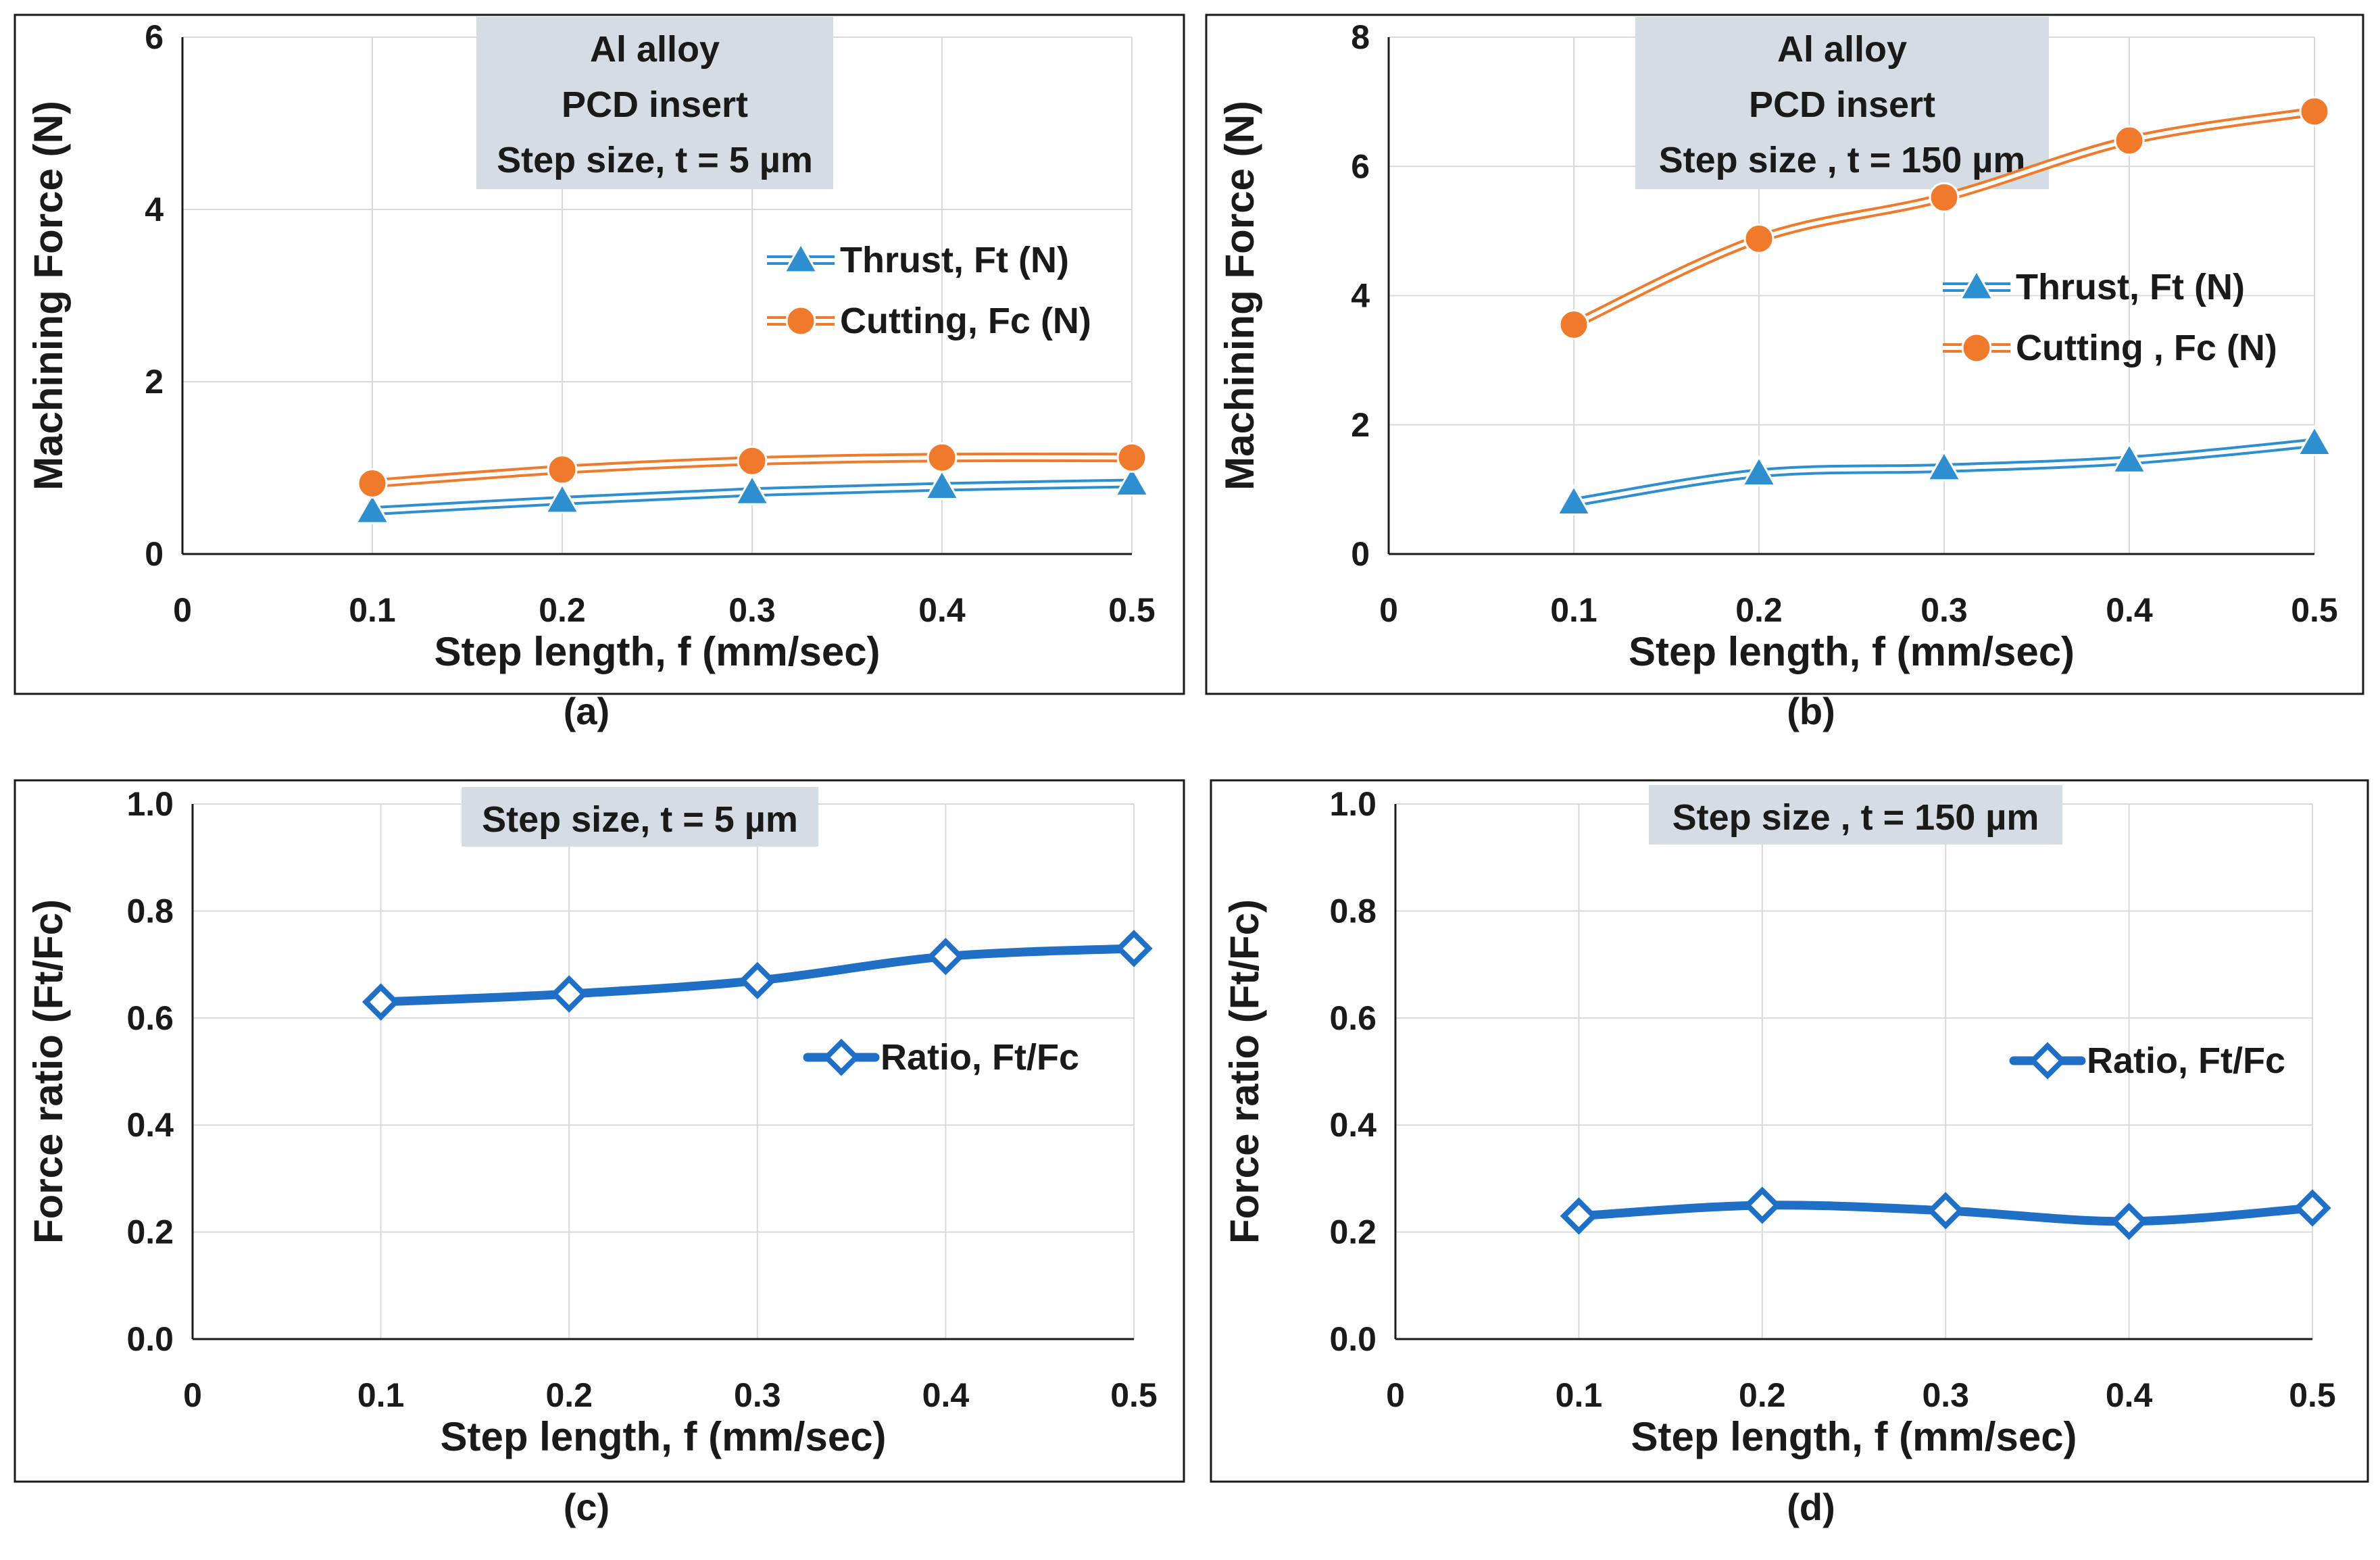 Image resolution: width=2380 pixels, height=1560 pixels. What do you see at coordinates (1353, 804) in the screenshot?
I see `y-tick-label: 1.0` at bounding box center [1353, 804].